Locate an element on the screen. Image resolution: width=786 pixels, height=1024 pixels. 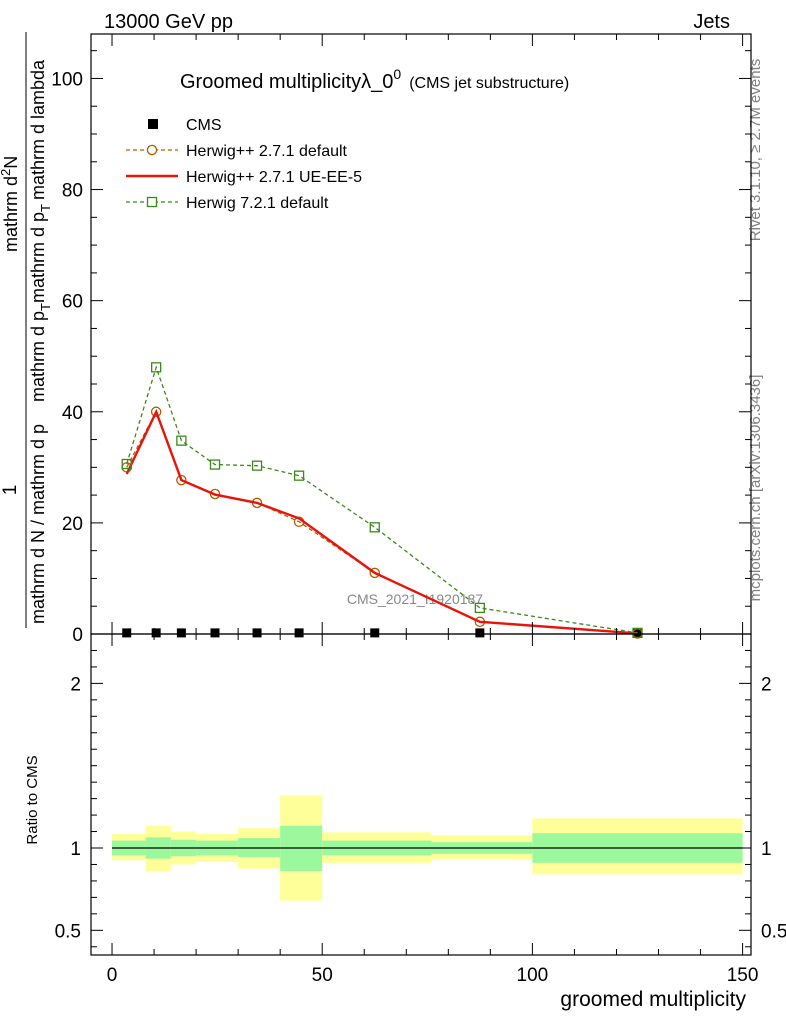
legend-label: CMS is located at coordinates (204, 125).